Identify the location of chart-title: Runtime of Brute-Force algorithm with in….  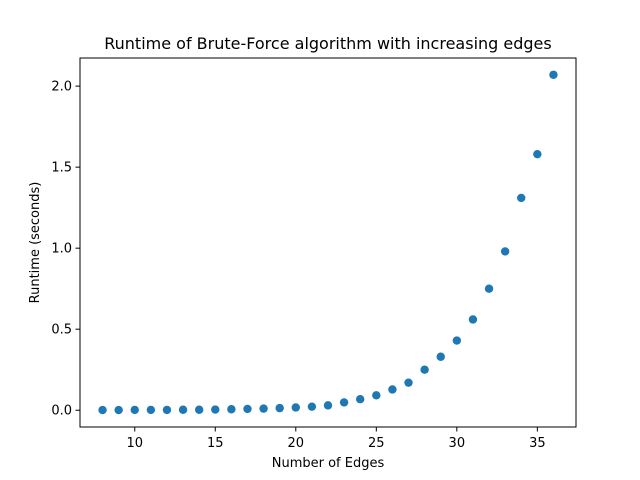
(327, 43).